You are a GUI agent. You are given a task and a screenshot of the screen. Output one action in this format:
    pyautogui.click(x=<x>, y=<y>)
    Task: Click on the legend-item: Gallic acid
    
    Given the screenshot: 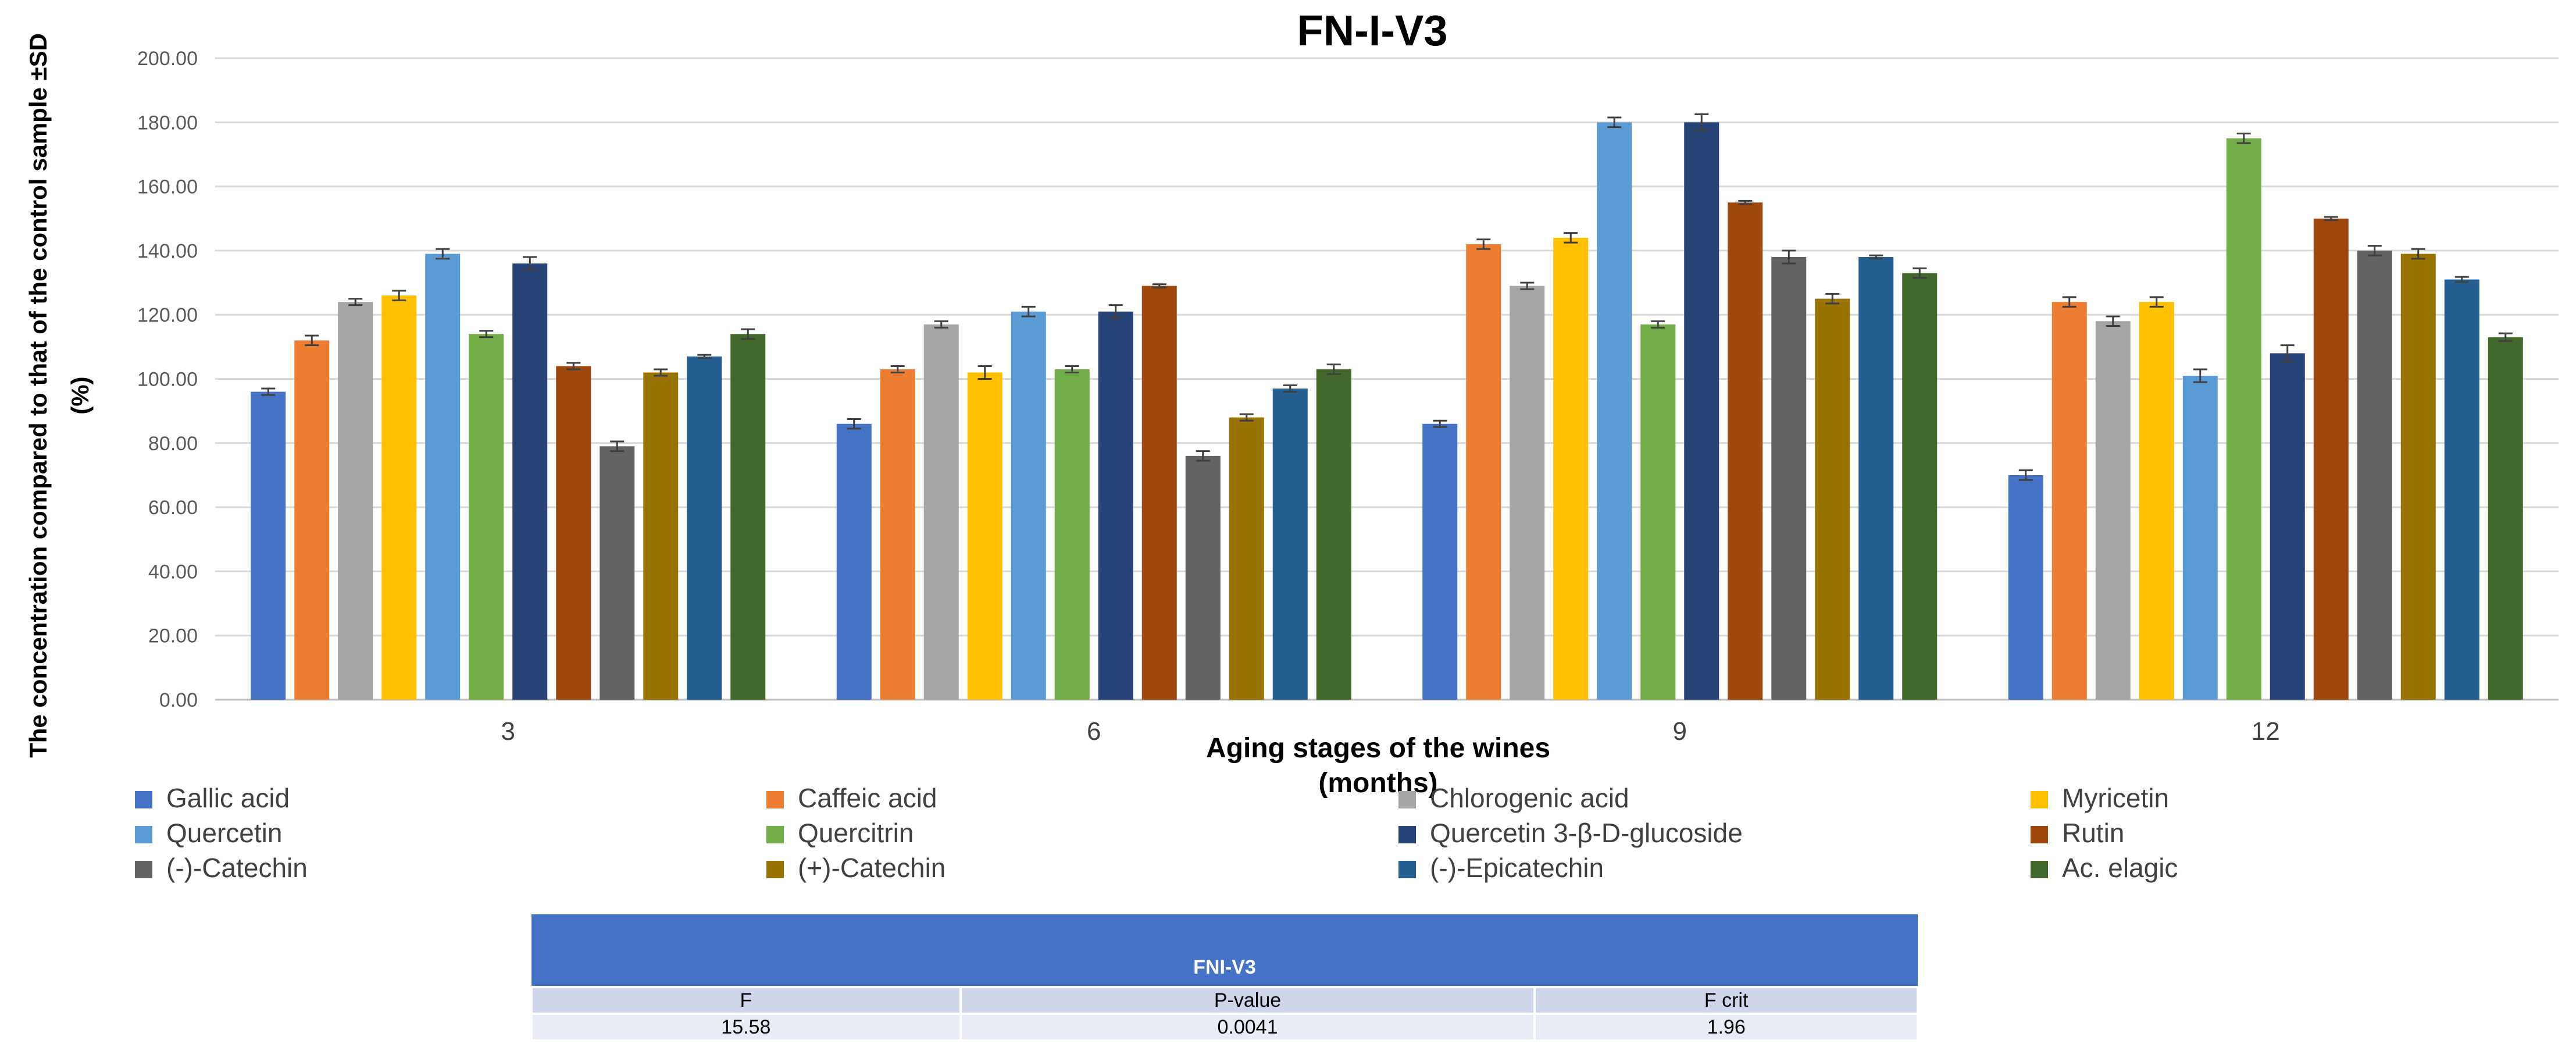 What is the action you would take?
    pyautogui.click(x=213, y=798)
    